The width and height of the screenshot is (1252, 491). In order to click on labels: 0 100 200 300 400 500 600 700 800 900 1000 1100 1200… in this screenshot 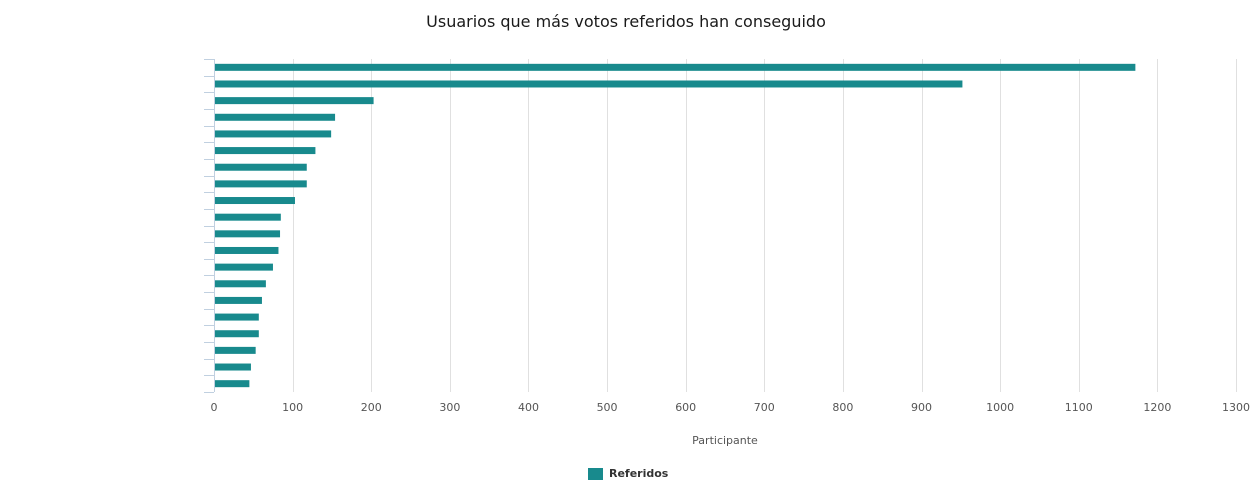, I will do `click(731, 407)`.